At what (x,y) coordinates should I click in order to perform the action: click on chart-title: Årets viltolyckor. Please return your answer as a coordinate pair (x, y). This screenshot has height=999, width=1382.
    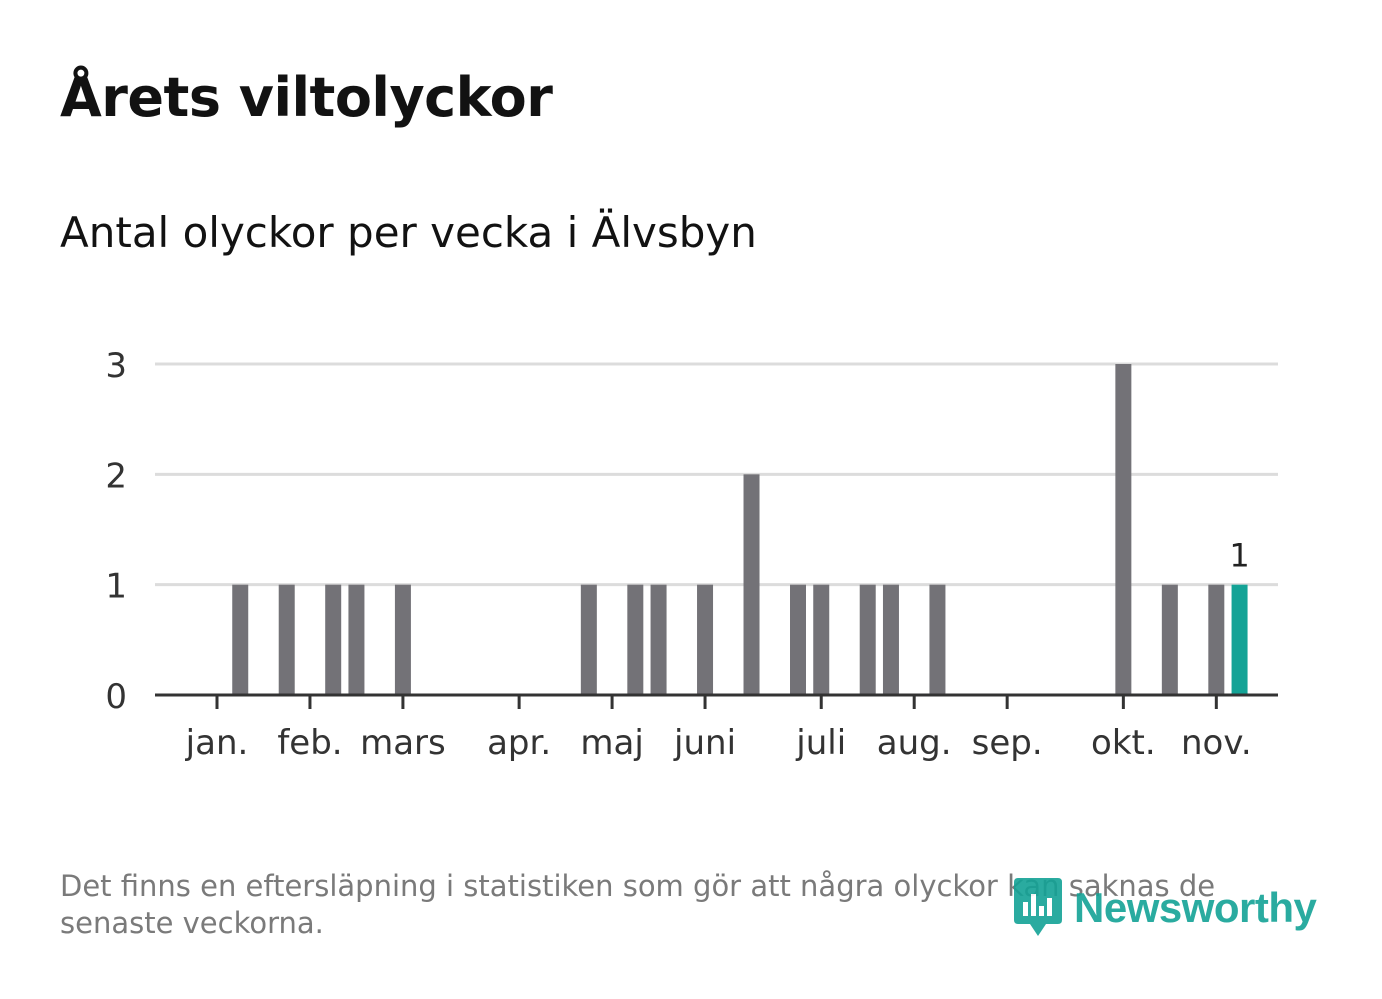
    Looking at the image, I should click on (306, 97).